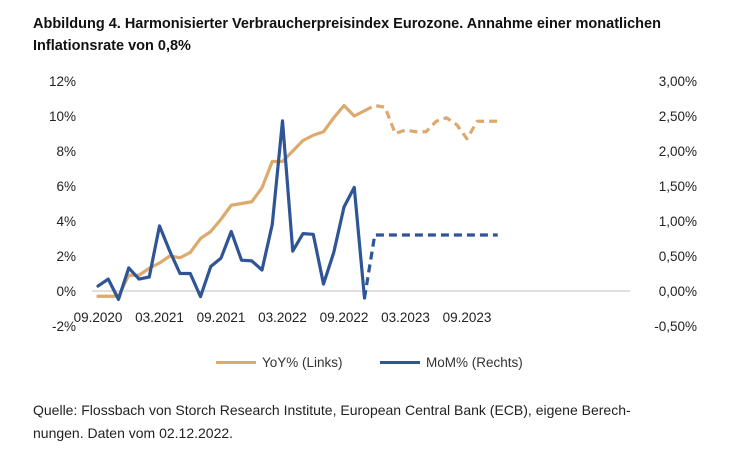 This screenshot has height=453, width=740. What do you see at coordinates (62, 204) in the screenshot?
I see `y-axis-left: 12% 10% 8% 6% 4% 2% 0% -2%` at bounding box center [62, 204].